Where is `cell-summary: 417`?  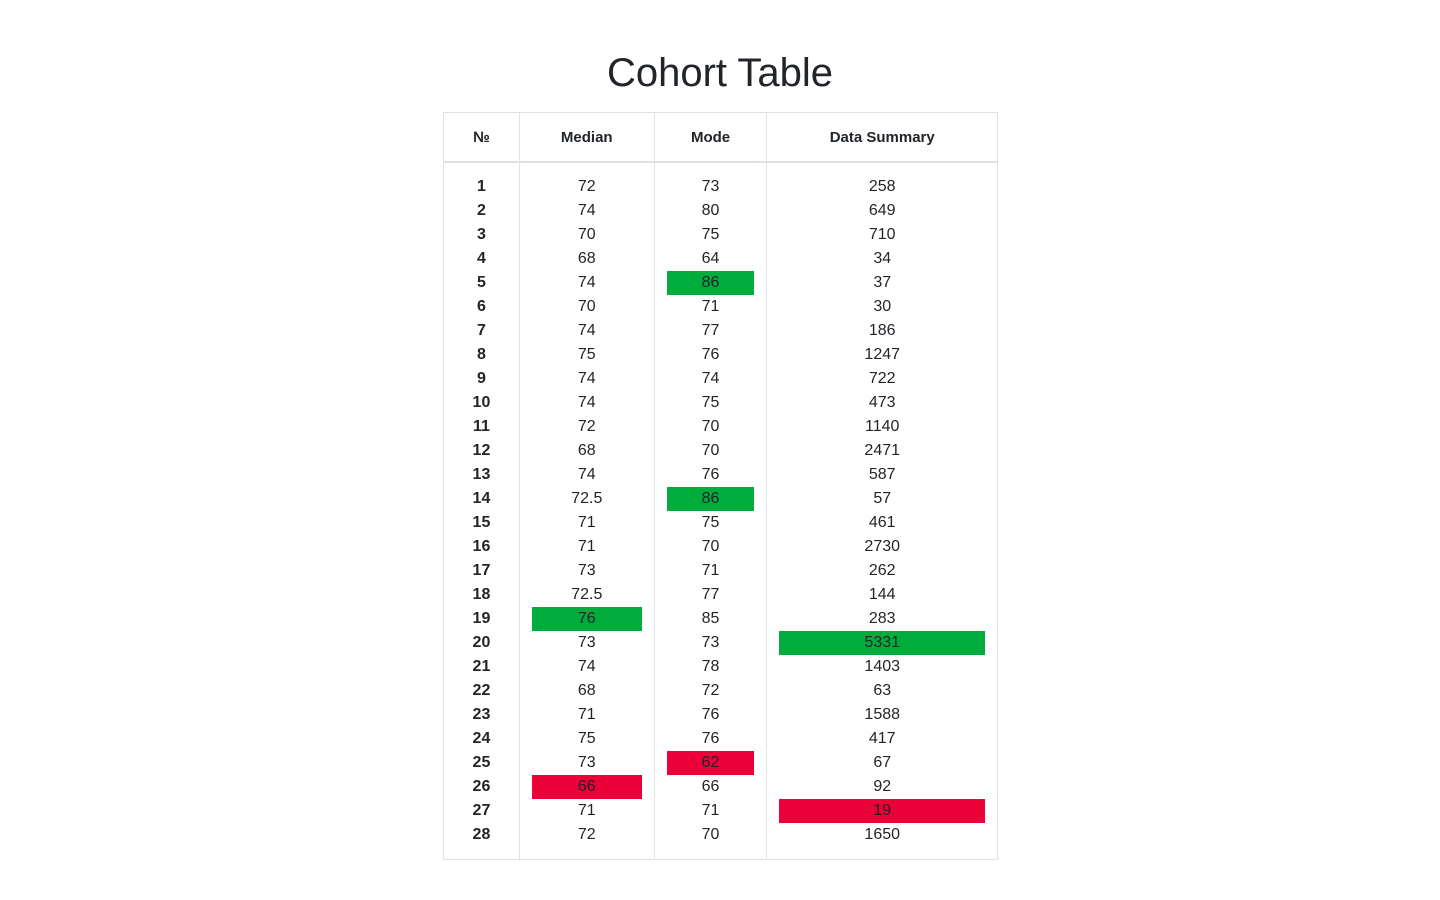
cell-summary: 417 is located at coordinates (882, 739).